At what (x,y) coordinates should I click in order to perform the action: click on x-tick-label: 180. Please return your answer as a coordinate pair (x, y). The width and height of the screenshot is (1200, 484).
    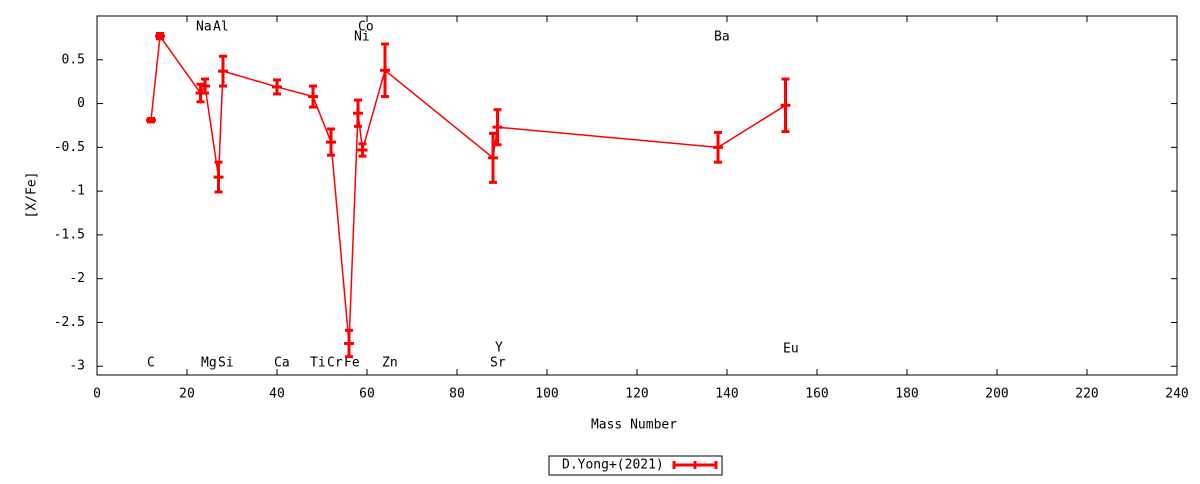
    Looking at the image, I should click on (906, 394).